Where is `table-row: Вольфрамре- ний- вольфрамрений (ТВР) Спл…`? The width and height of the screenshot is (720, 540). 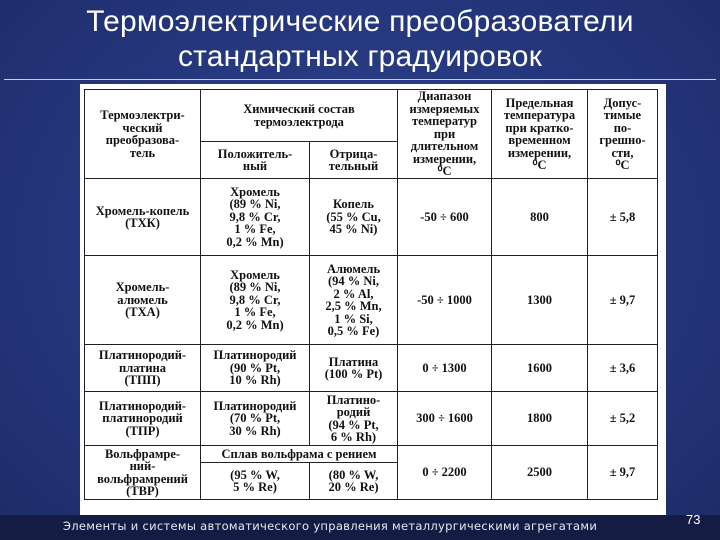 table-row: Вольфрамре- ний- вольфрамрений (ТВР) Спл… is located at coordinates (371, 472).